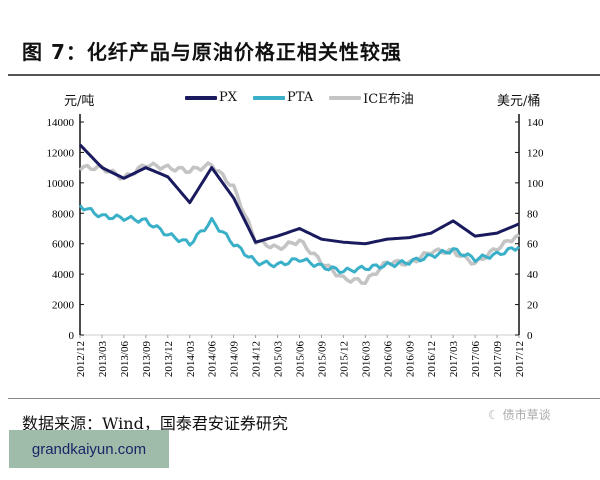 The height and width of the screenshot is (480, 600). I want to click on right-tick-label: 0, so click(530, 336).